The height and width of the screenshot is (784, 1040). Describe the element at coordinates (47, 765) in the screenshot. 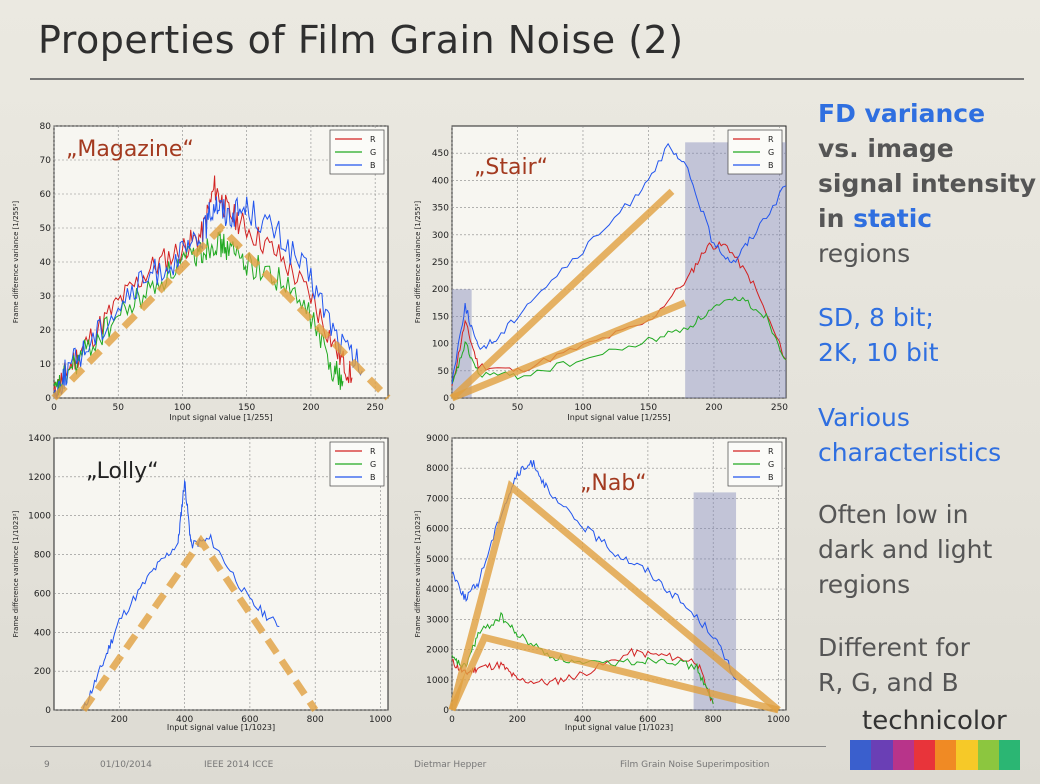

I see `footer-page-number: 9` at that location.